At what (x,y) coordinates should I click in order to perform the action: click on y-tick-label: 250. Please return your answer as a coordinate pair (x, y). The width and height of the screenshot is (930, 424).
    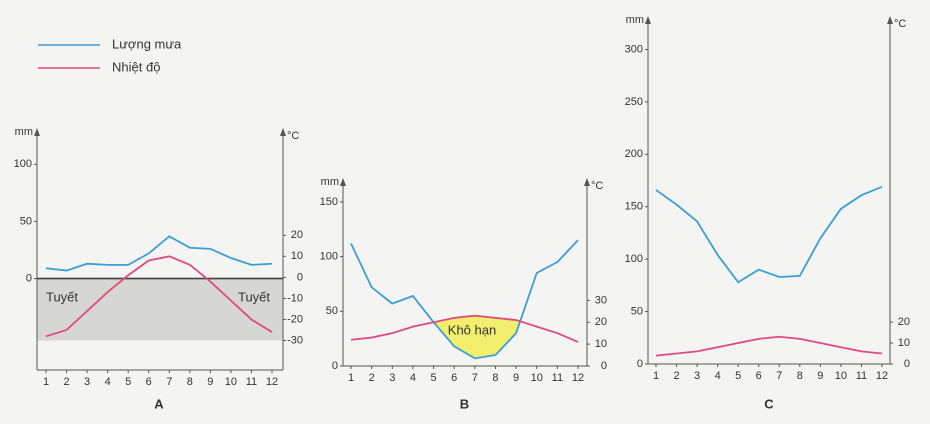
    Looking at the image, I should click on (634, 102).